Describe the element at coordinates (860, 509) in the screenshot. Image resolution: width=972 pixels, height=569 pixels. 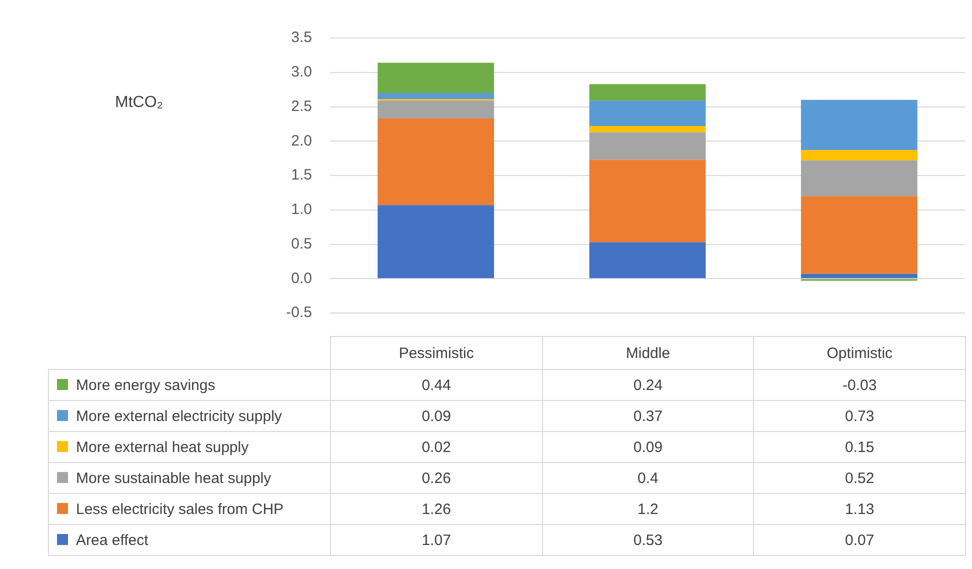
I see `data-label: 1.13` at that location.